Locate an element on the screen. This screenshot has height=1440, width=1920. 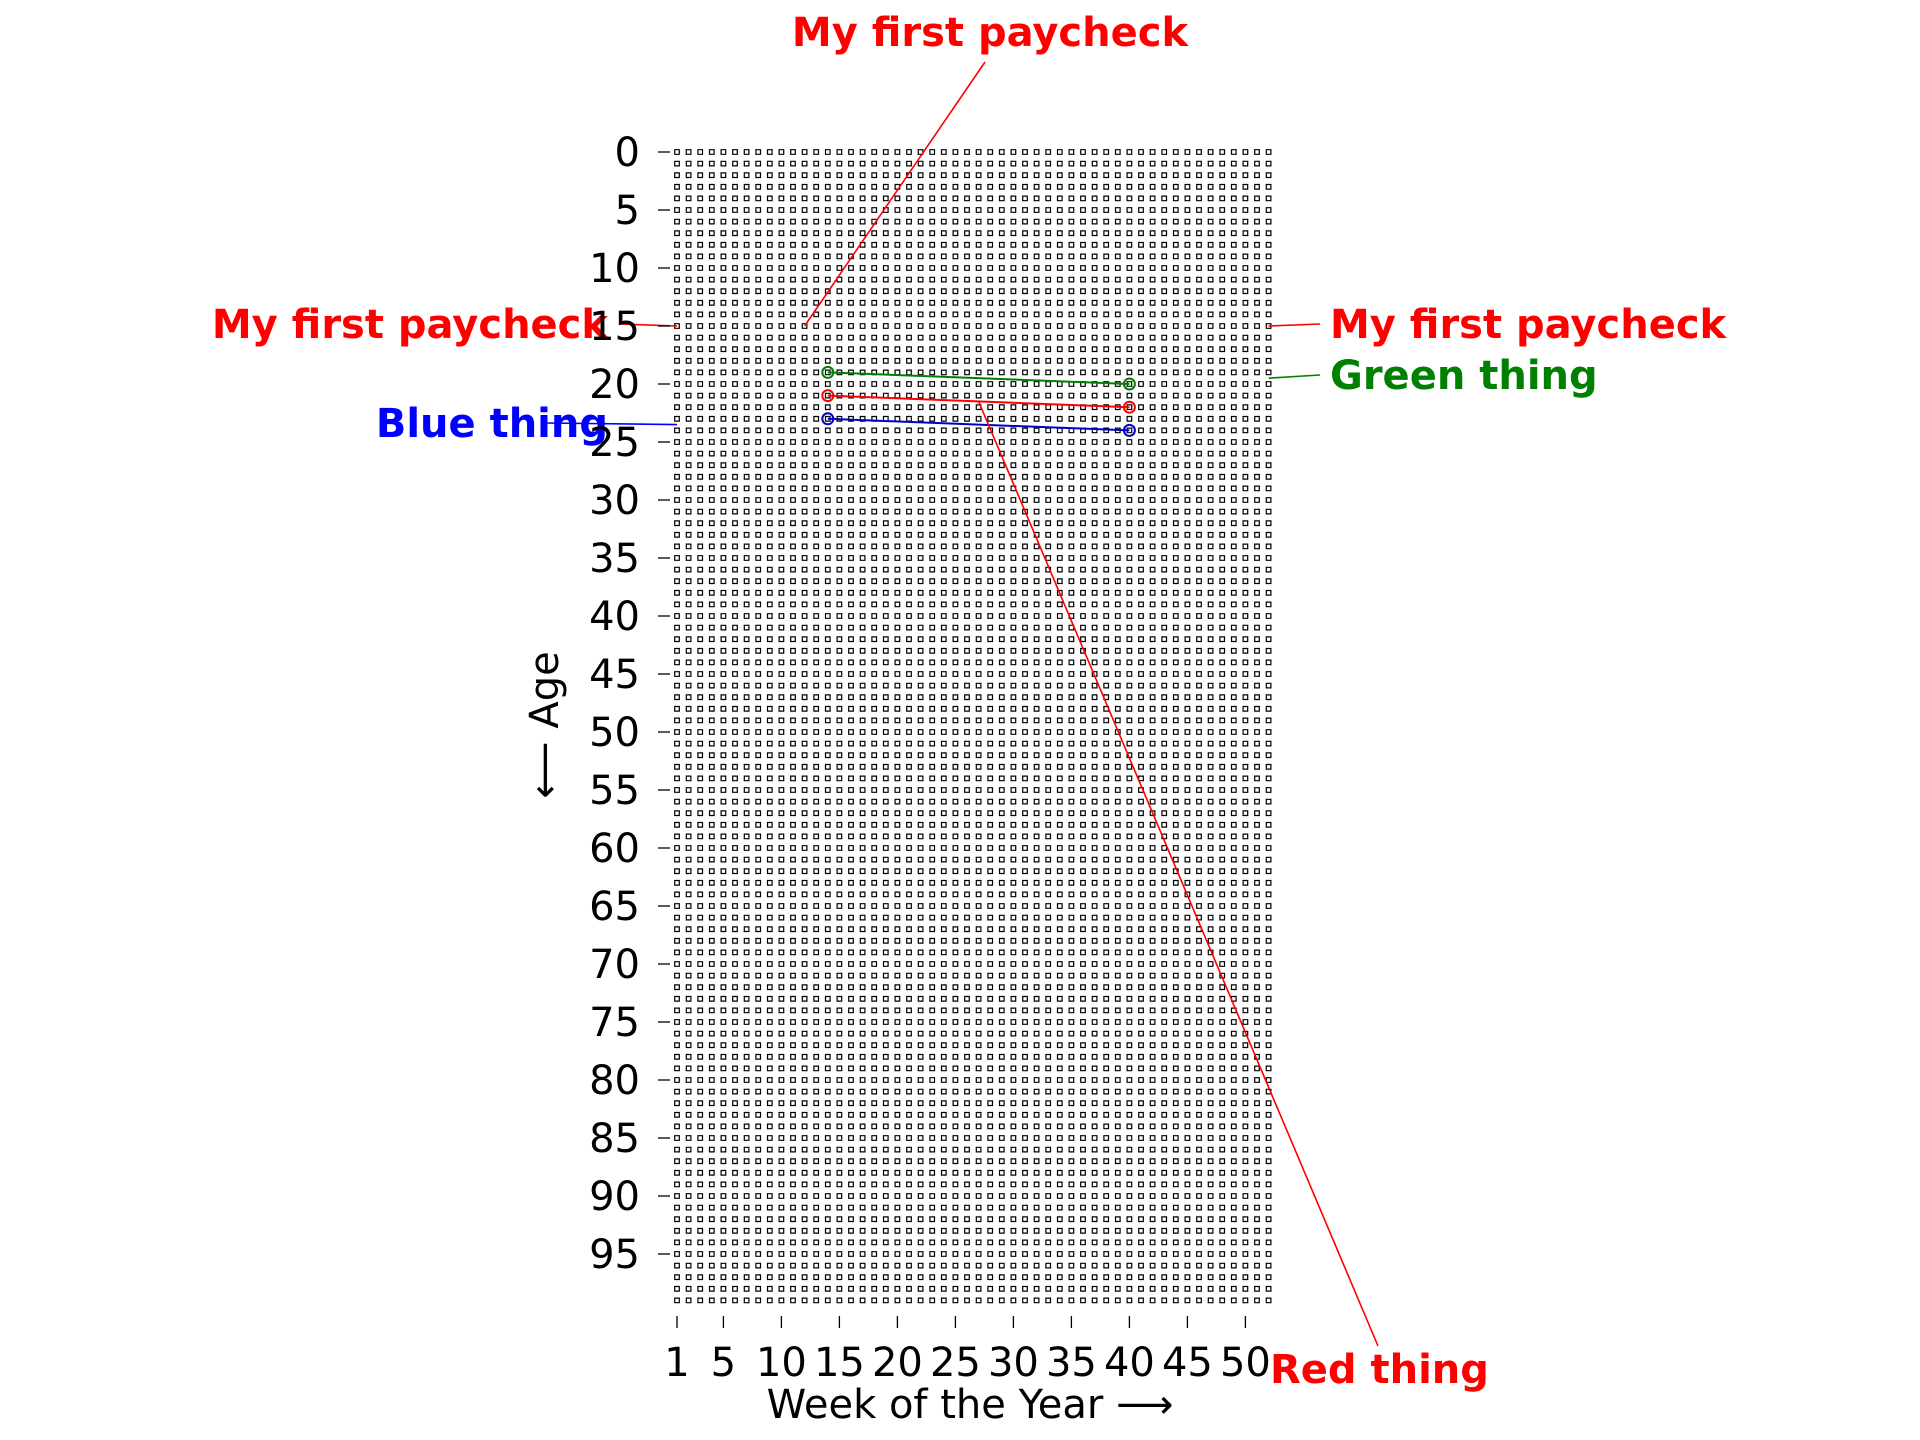
y-tick-label: 15 is located at coordinates (614, 327).